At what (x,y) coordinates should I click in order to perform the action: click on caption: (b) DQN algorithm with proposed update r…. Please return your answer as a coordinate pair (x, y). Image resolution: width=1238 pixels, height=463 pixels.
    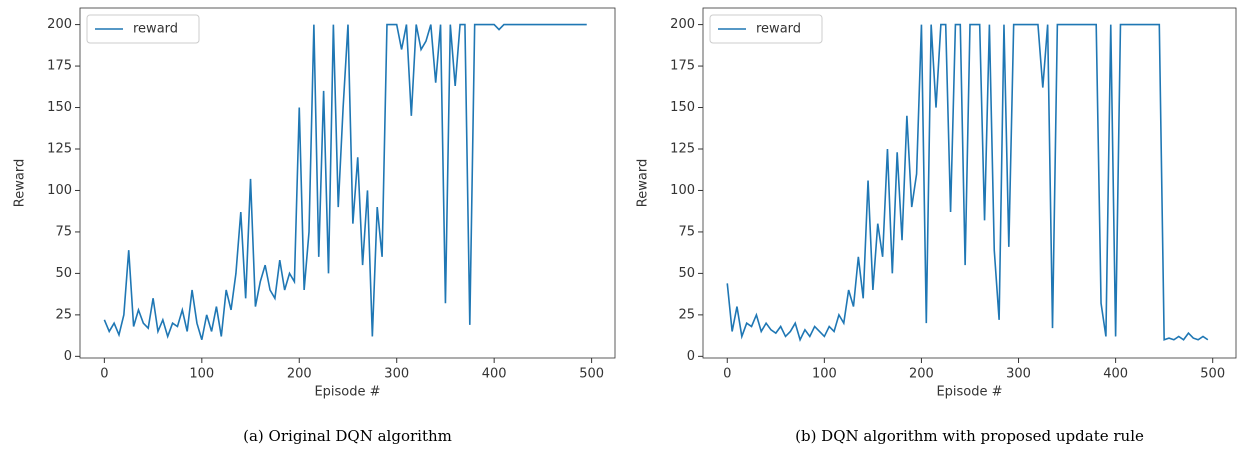
    Looking at the image, I should click on (969, 436).